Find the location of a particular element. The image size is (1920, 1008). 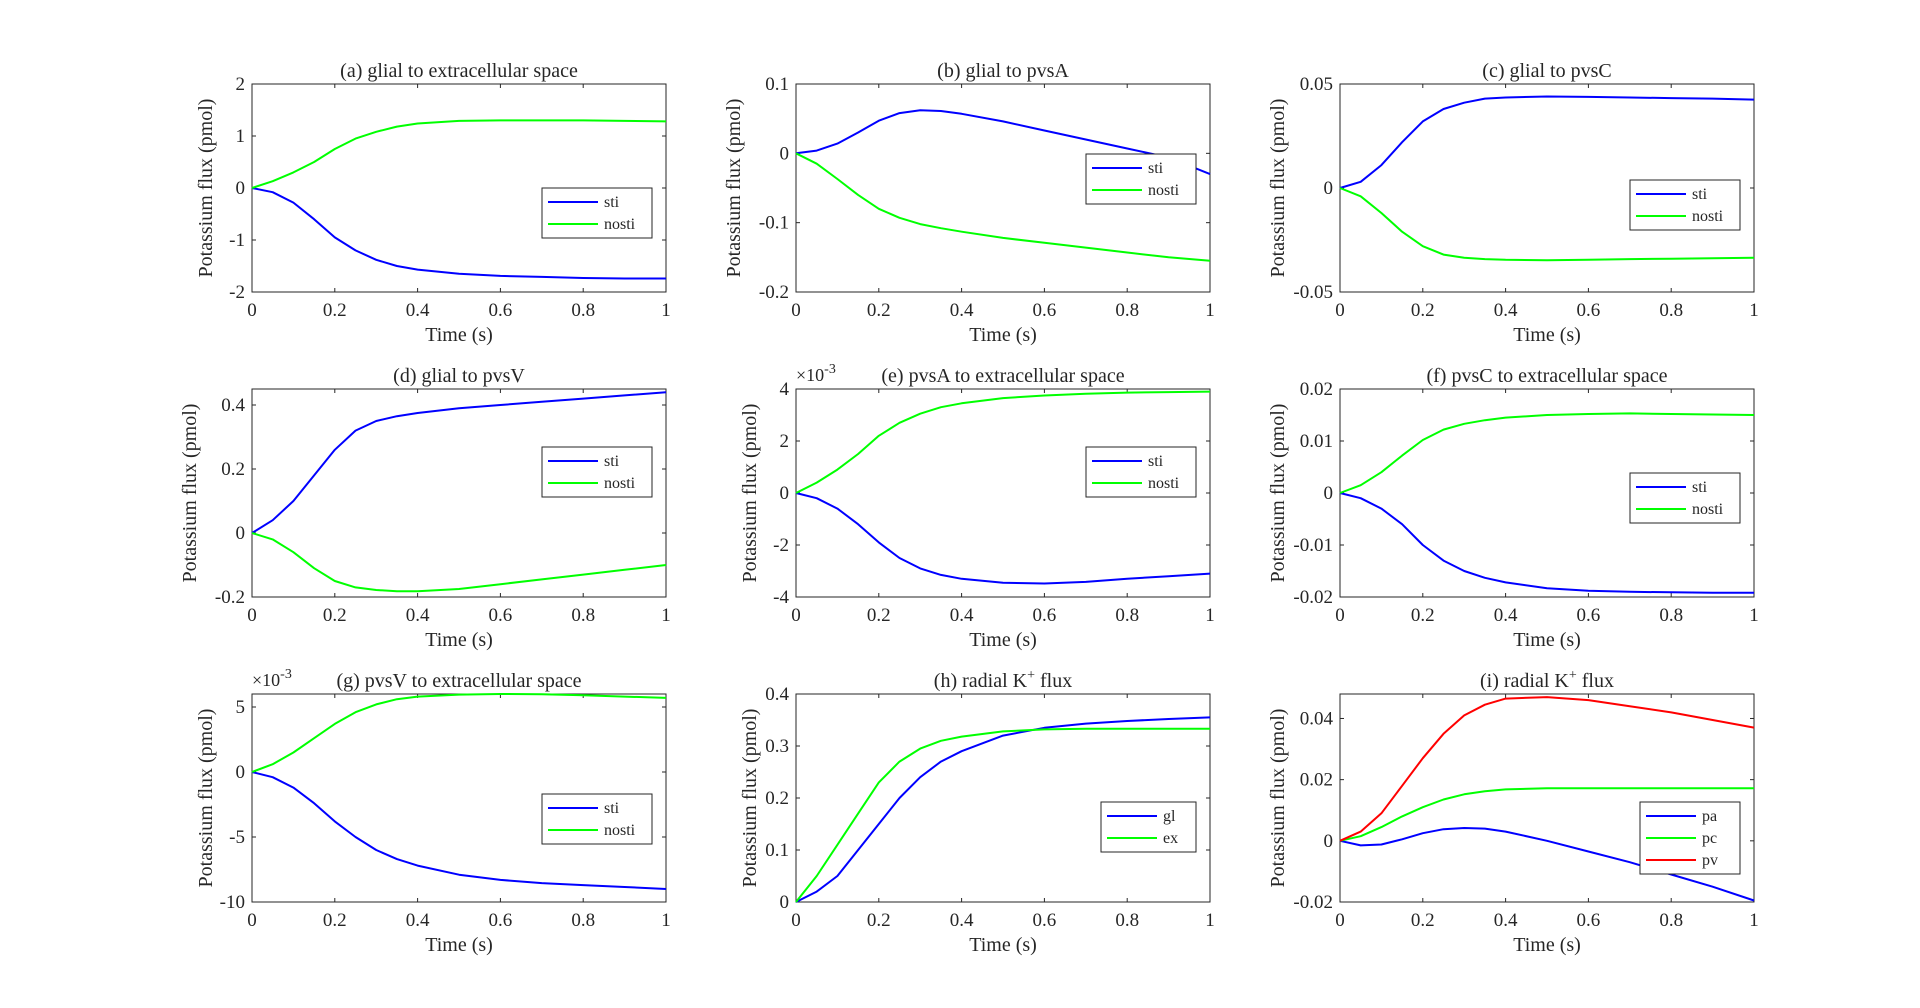

chart-title-text: (i) radial K is located at coordinates (1524, 681).